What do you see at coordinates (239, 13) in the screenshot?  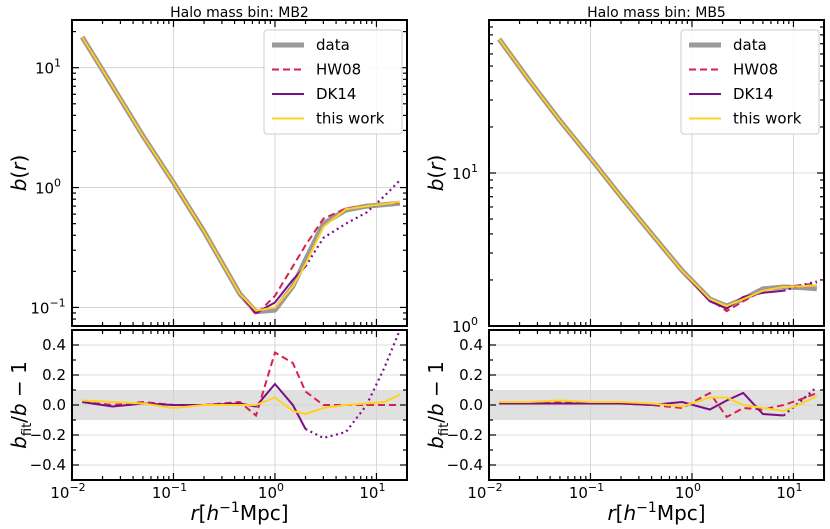 I see `panel-title: Halo mass bin: MB2` at bounding box center [239, 13].